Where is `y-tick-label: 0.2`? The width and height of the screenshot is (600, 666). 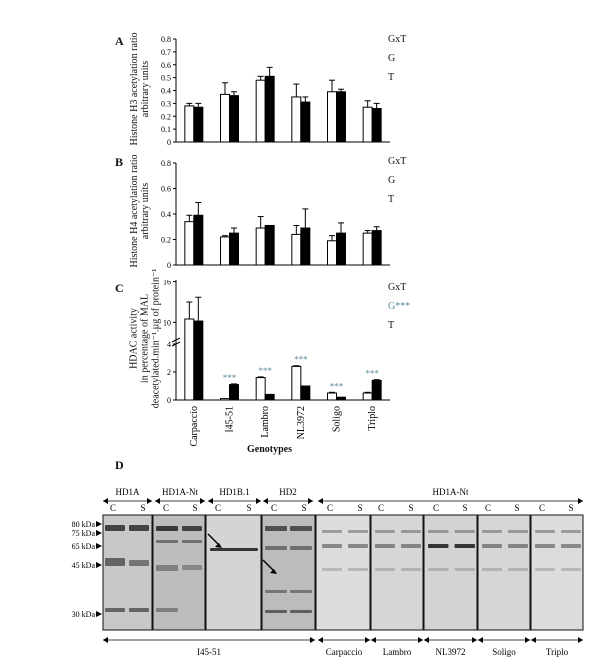
y-tick-label: 0.2 is located at coordinates (166, 116).